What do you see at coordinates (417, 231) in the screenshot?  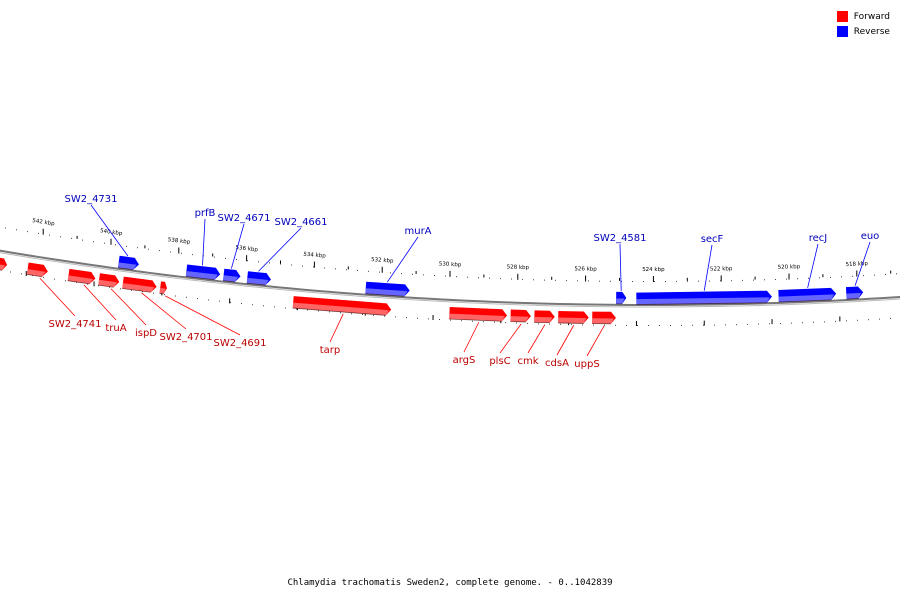 I see `gene-label-murA: murA` at bounding box center [417, 231].